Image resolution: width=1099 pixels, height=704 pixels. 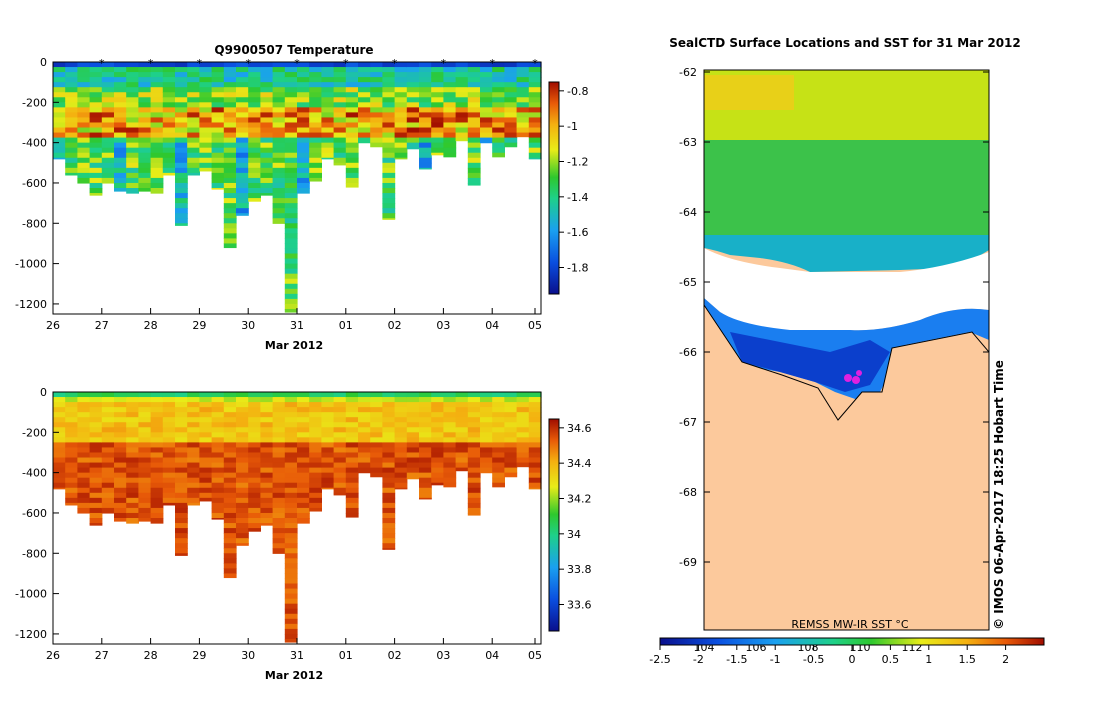 What do you see at coordinates (688, 492) in the screenshot?
I see `lat-tick-label: -68` at bounding box center [688, 492].